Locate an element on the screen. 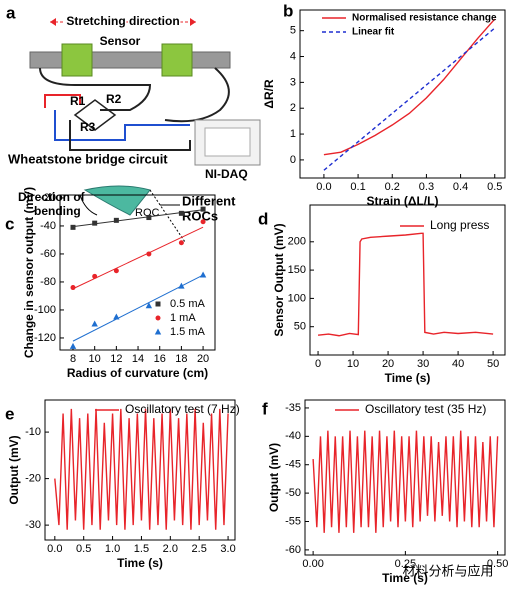 Image resolution: width=521 pixels, height=589 pixels. r2-label: R2 is located at coordinates (114, 99).